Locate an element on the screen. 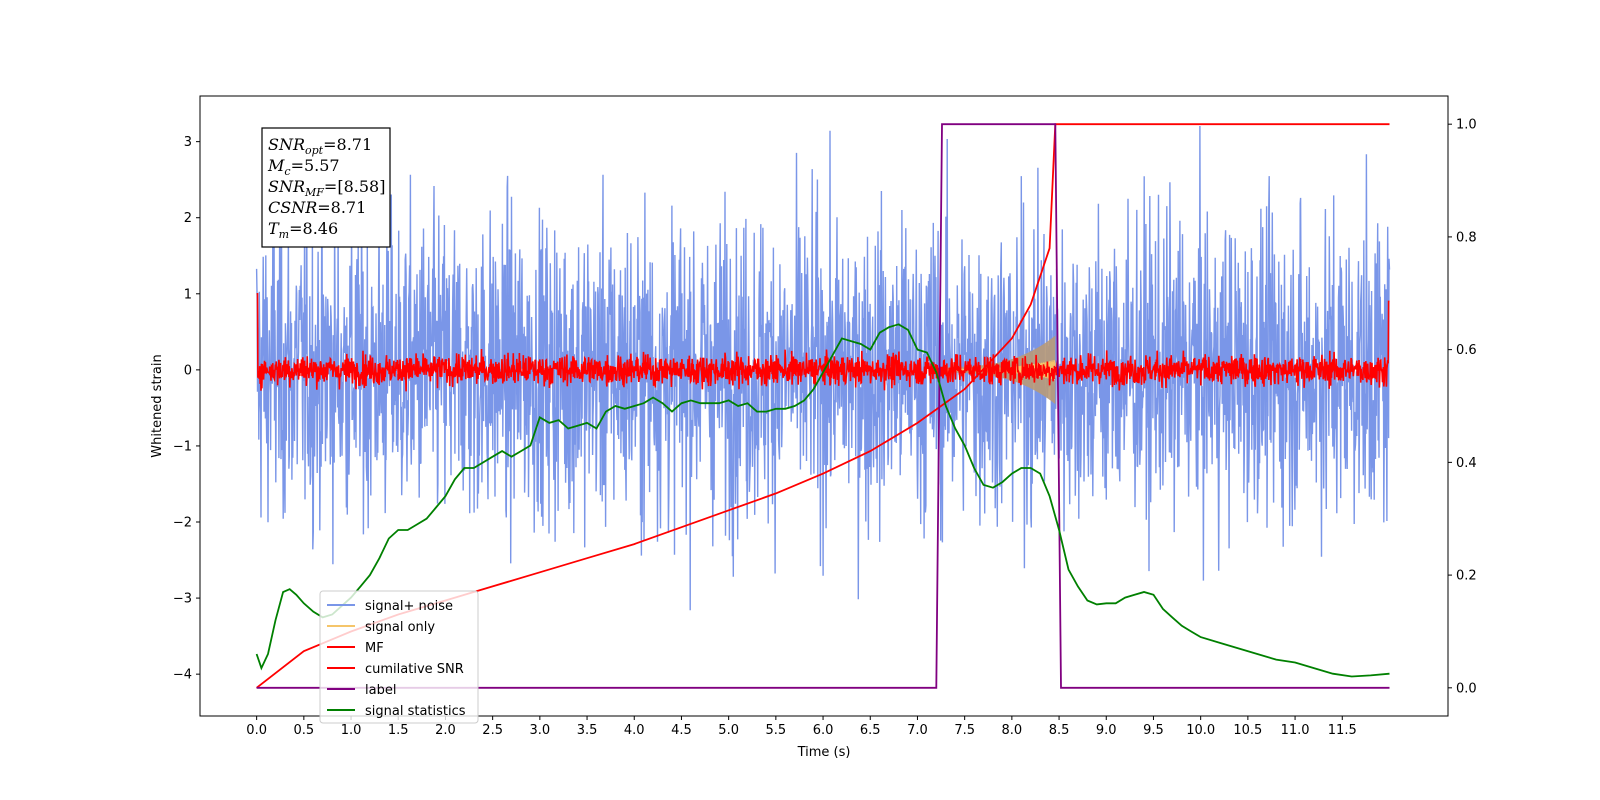 The height and width of the screenshot is (800, 1600). legend-item: signal+ noise is located at coordinates (390, 606).